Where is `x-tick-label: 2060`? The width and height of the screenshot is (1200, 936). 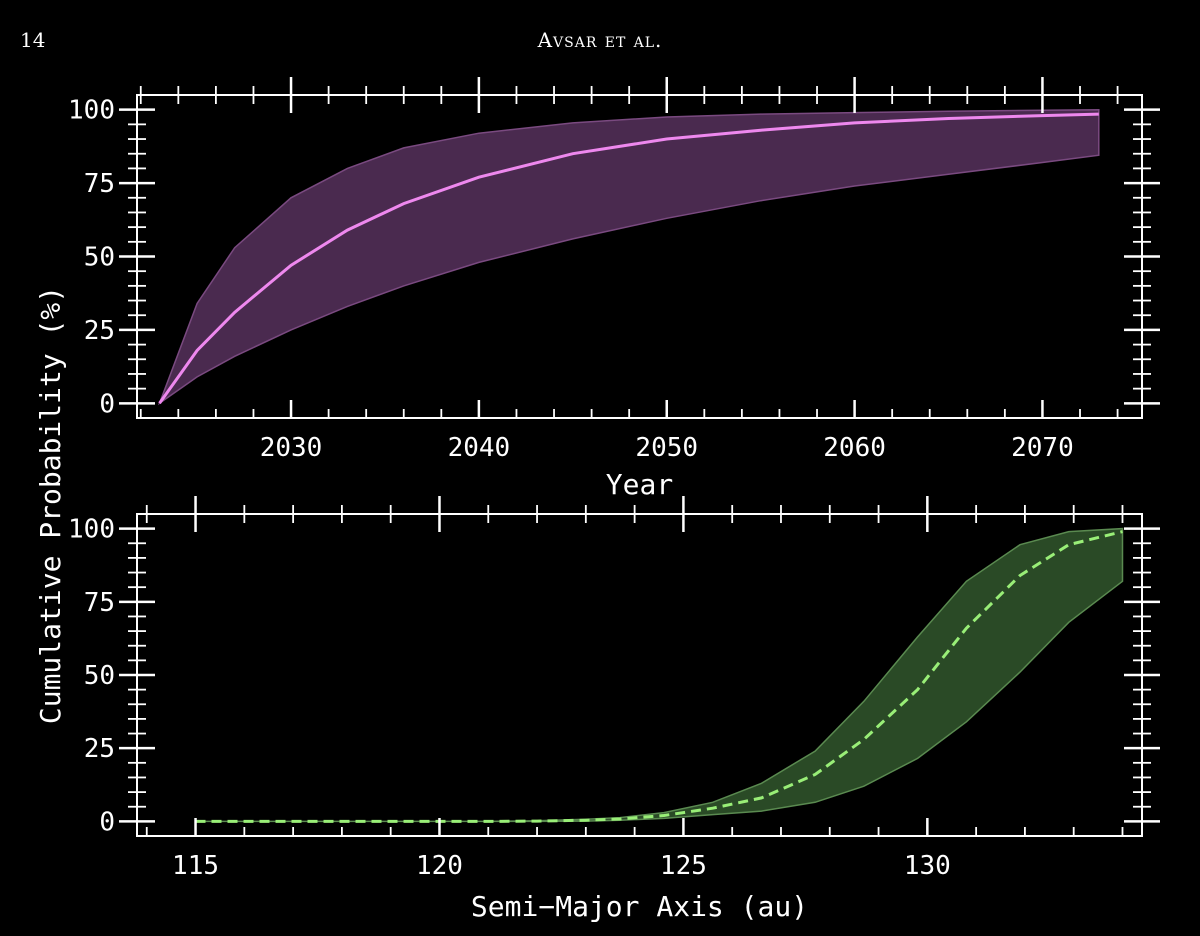
x-tick-label: 2060 is located at coordinates (854, 448).